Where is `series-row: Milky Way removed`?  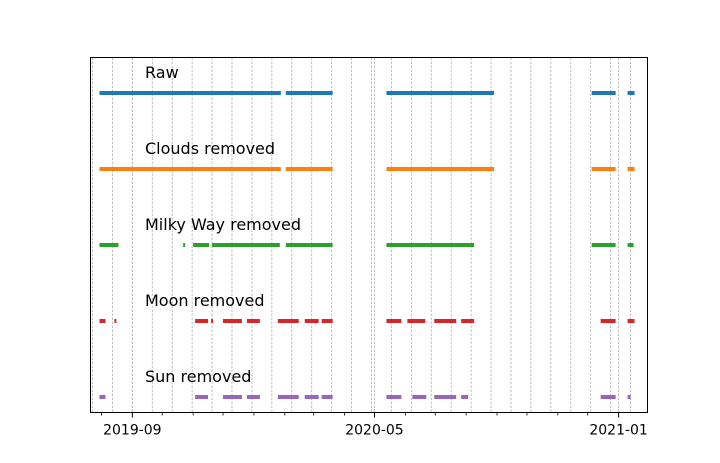 series-row: Milky Way removed is located at coordinates (366, 231).